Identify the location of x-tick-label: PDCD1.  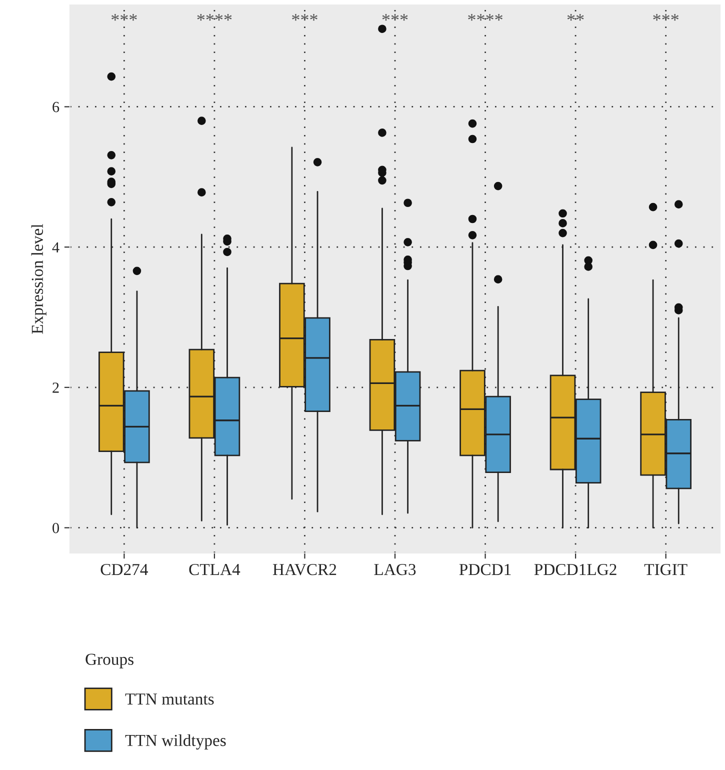
(485, 570).